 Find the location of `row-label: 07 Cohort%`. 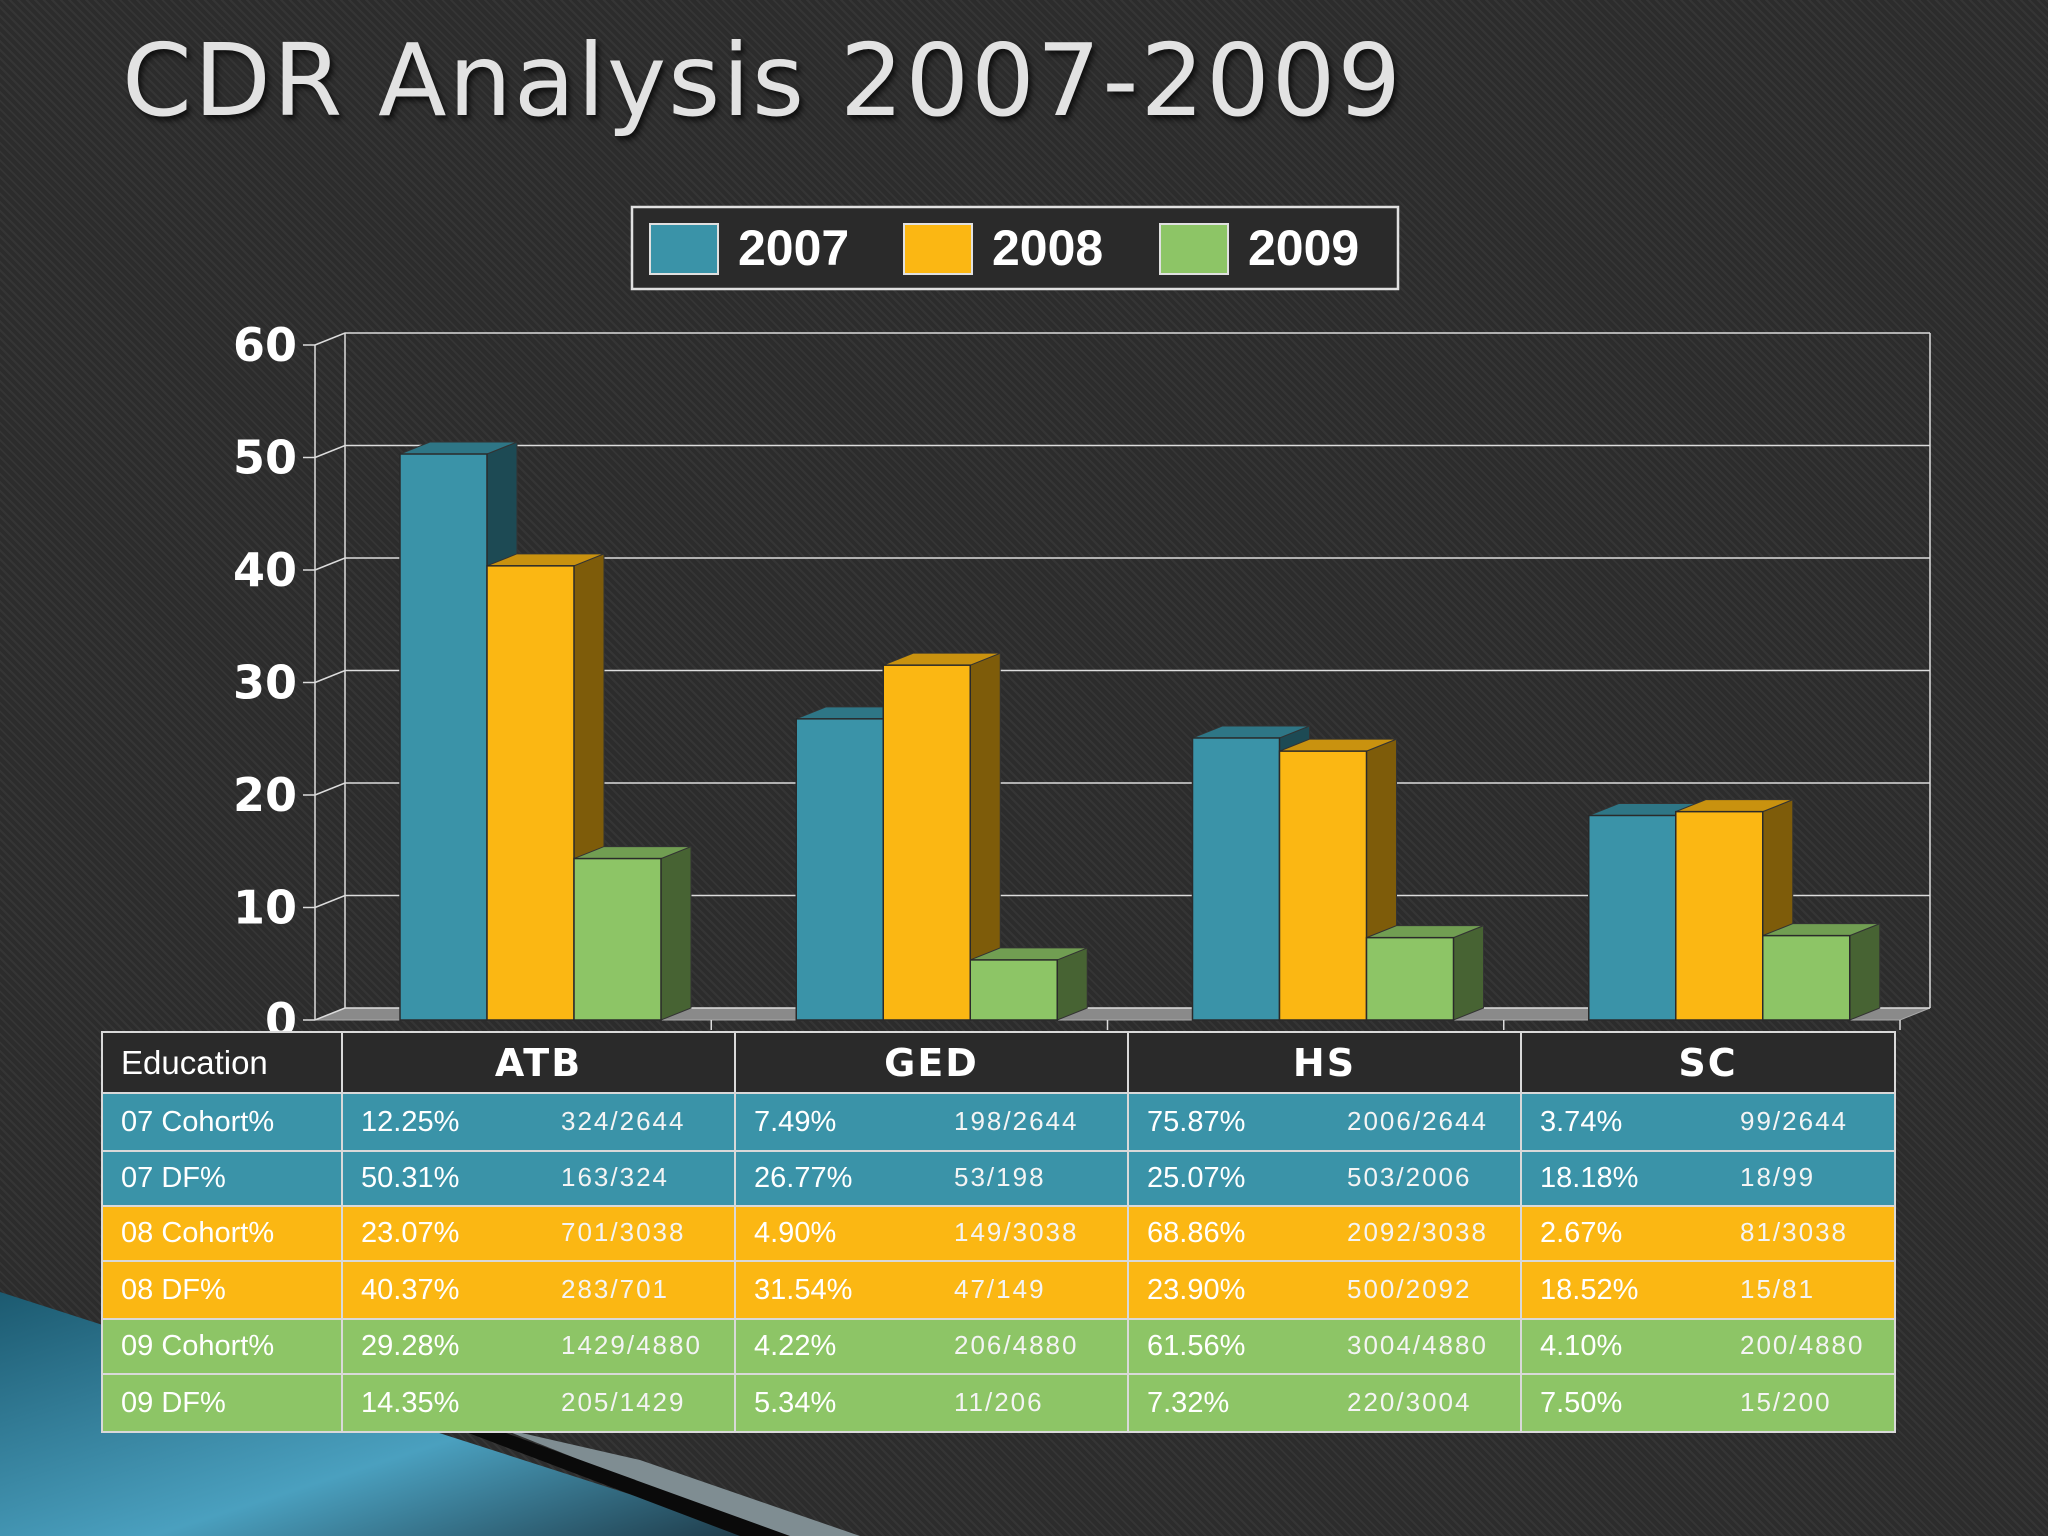

row-label: 07 Cohort% is located at coordinates (222, 1122).